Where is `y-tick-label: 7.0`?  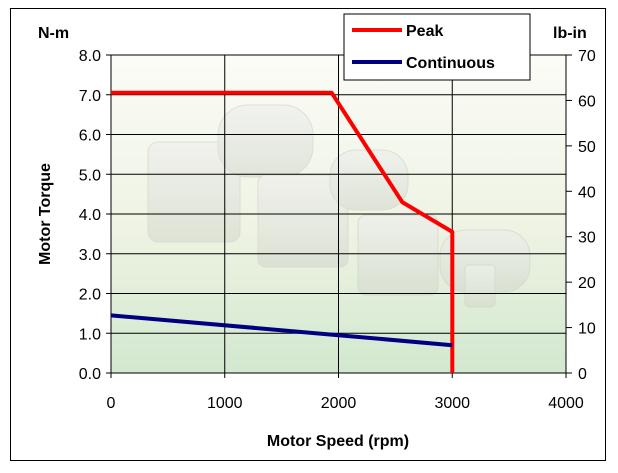
y-tick-label: 7.0 is located at coordinates (90, 96).